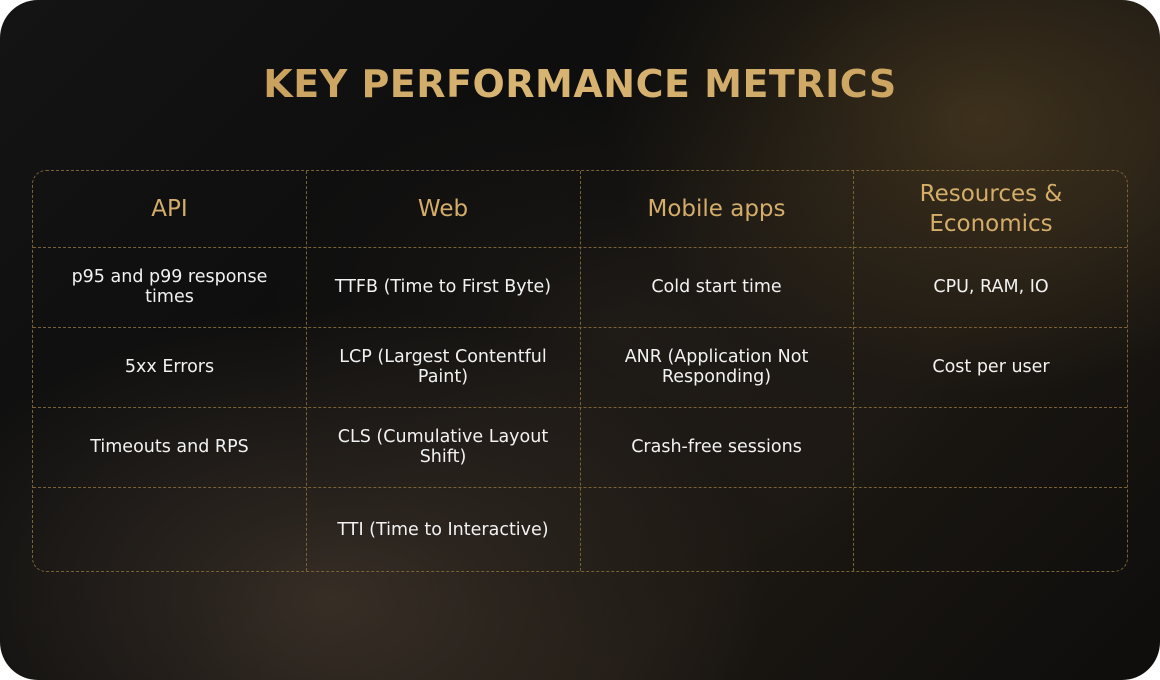  What do you see at coordinates (580, 84) in the screenshot?
I see `page-title: KEY PERFORMANCE METRICS` at bounding box center [580, 84].